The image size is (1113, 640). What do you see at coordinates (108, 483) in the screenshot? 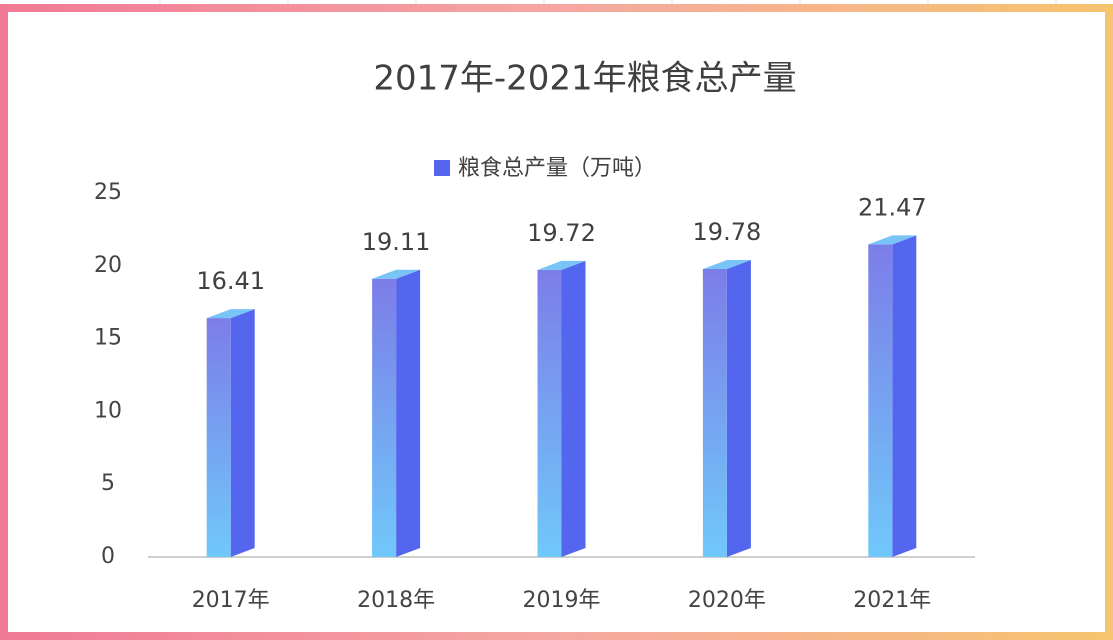
I see `y-tick-label: 5` at bounding box center [108, 483].